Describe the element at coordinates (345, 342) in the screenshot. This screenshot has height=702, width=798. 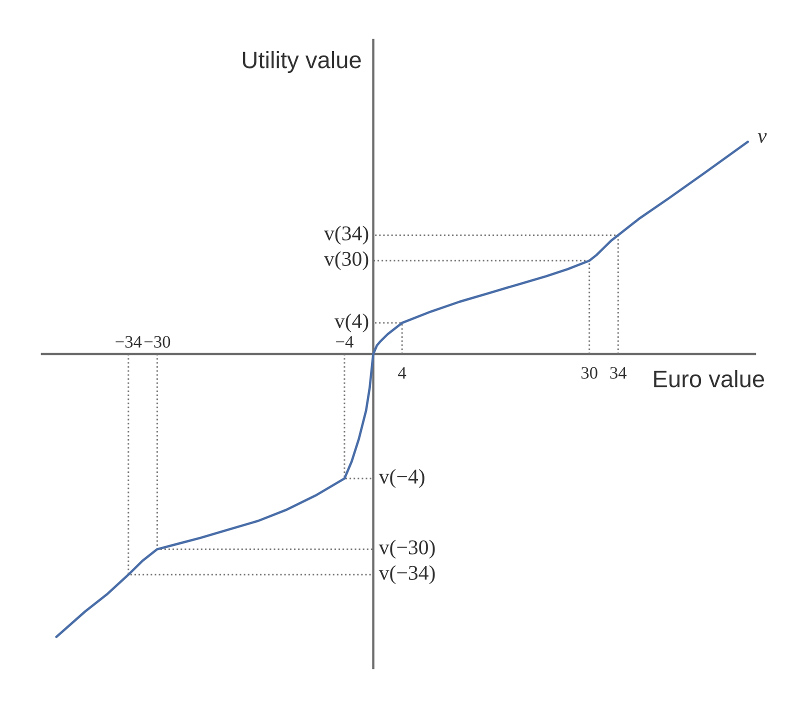
I see `x2-tick-label: −4` at that location.